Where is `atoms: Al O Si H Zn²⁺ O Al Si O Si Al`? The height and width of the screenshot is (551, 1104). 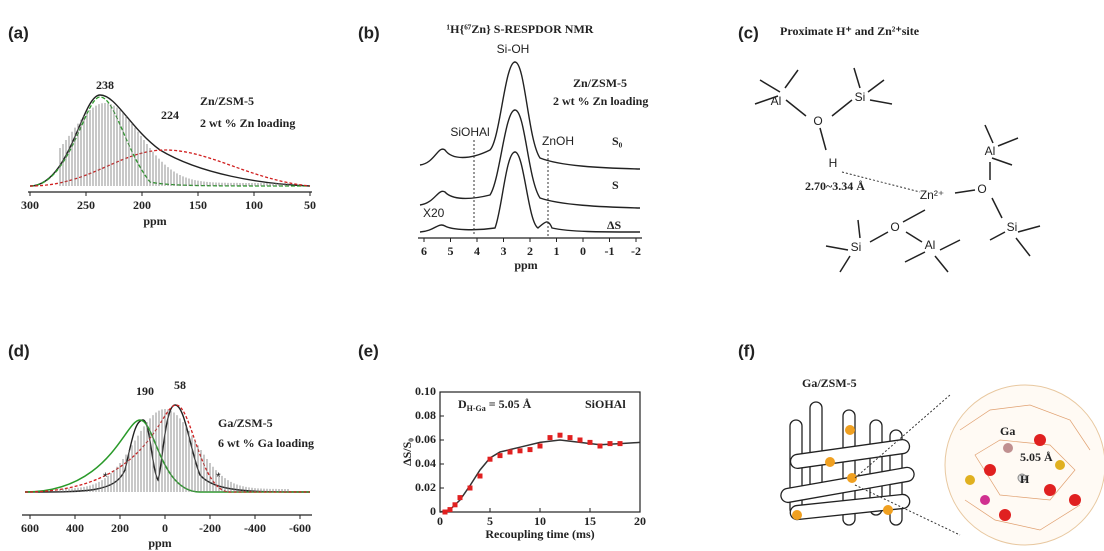 atoms: Al O Si H Zn²⁺ O Al Si O Si Al is located at coordinates (894, 172).